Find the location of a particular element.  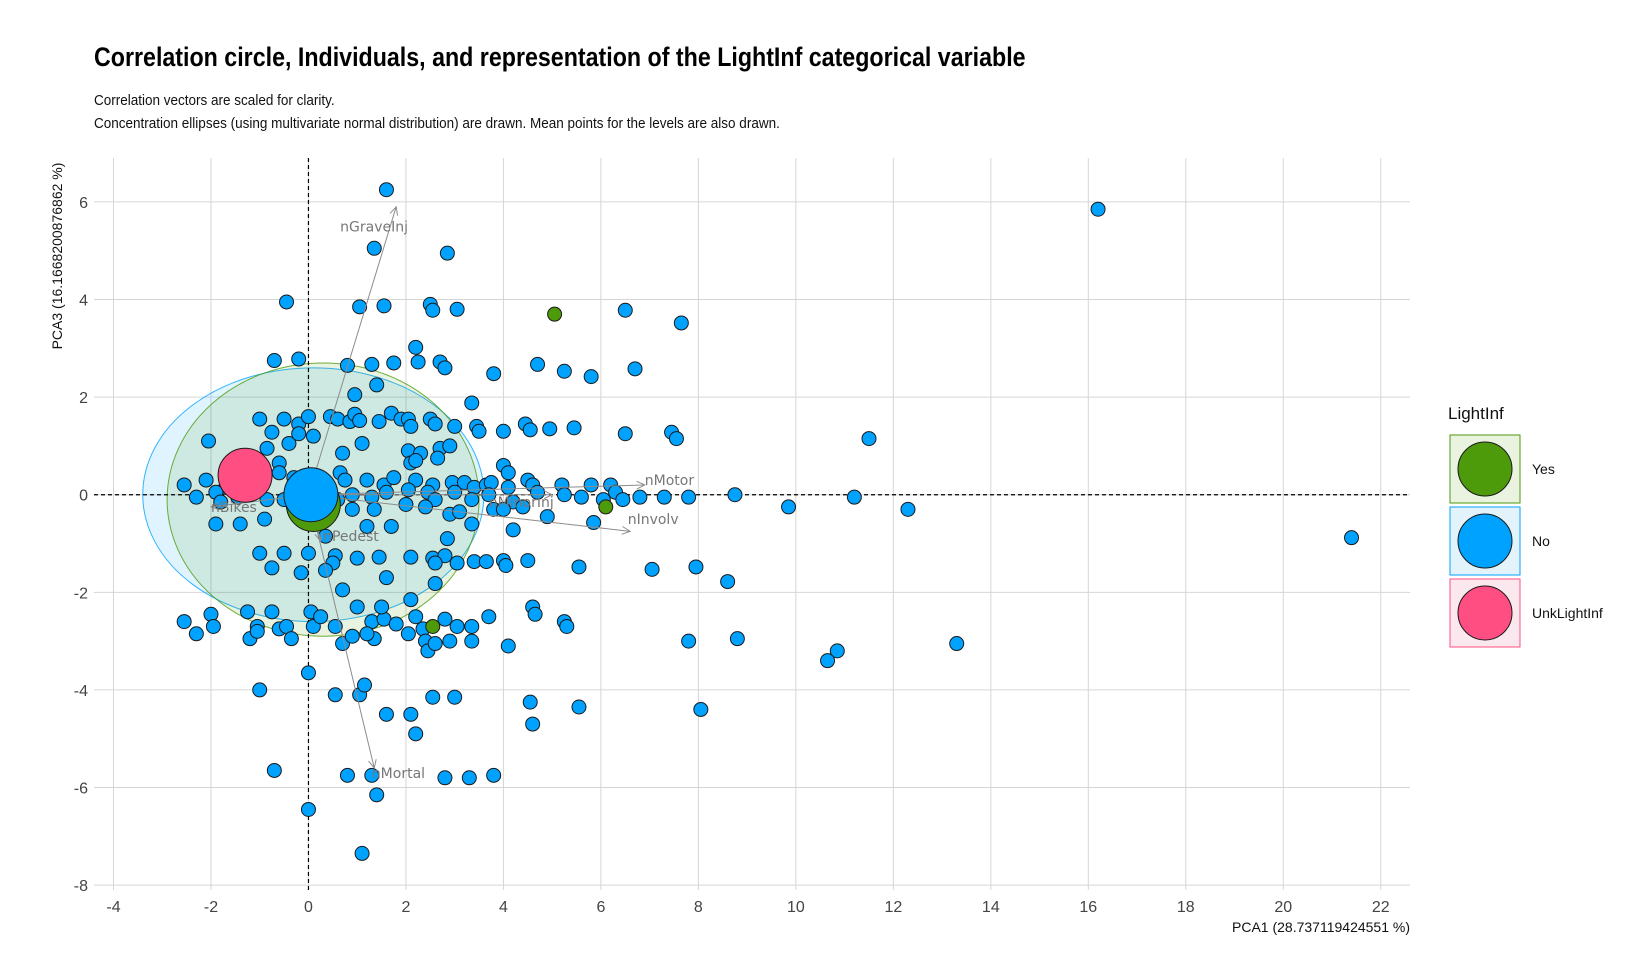

x-tick-label: 10 is located at coordinates (796, 907).